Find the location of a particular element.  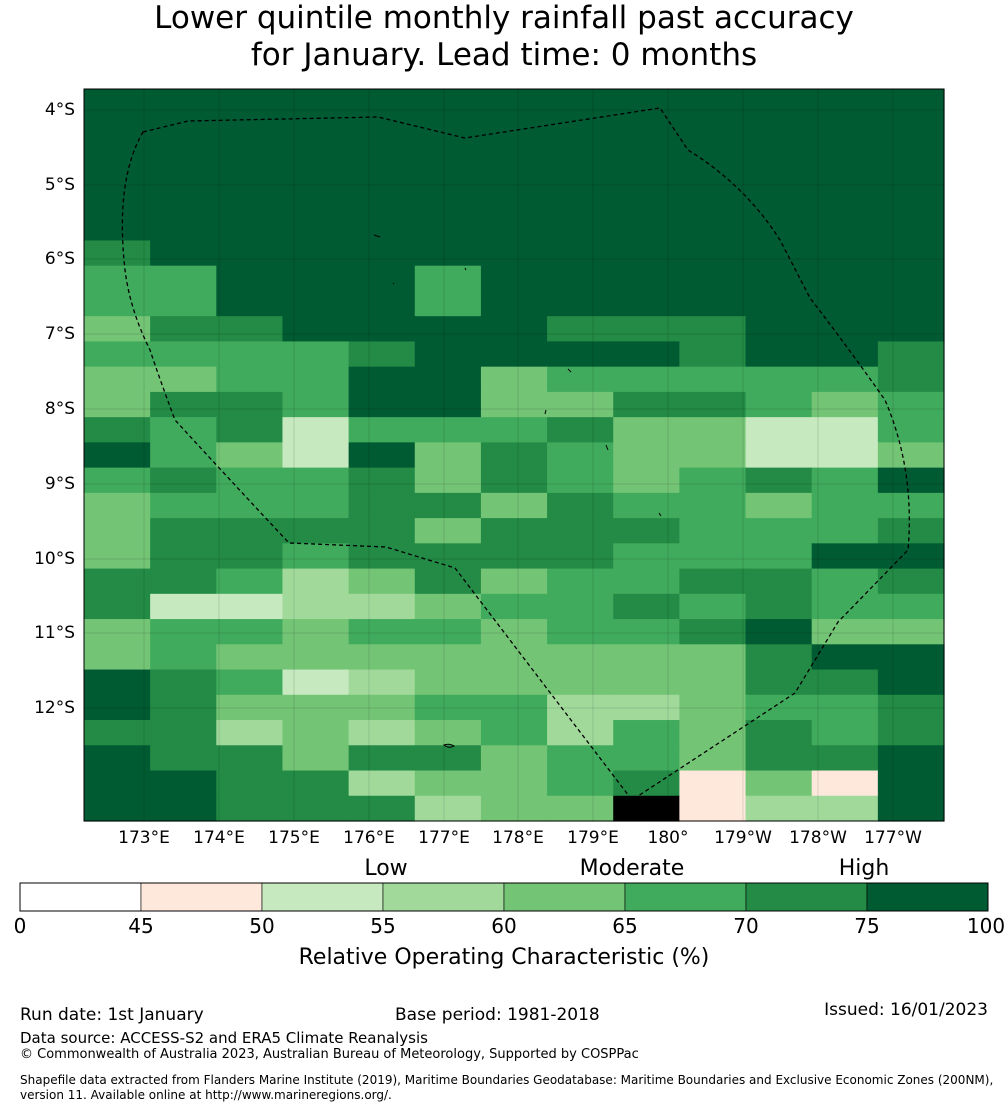

lon-label: 177°W is located at coordinates (893, 838).